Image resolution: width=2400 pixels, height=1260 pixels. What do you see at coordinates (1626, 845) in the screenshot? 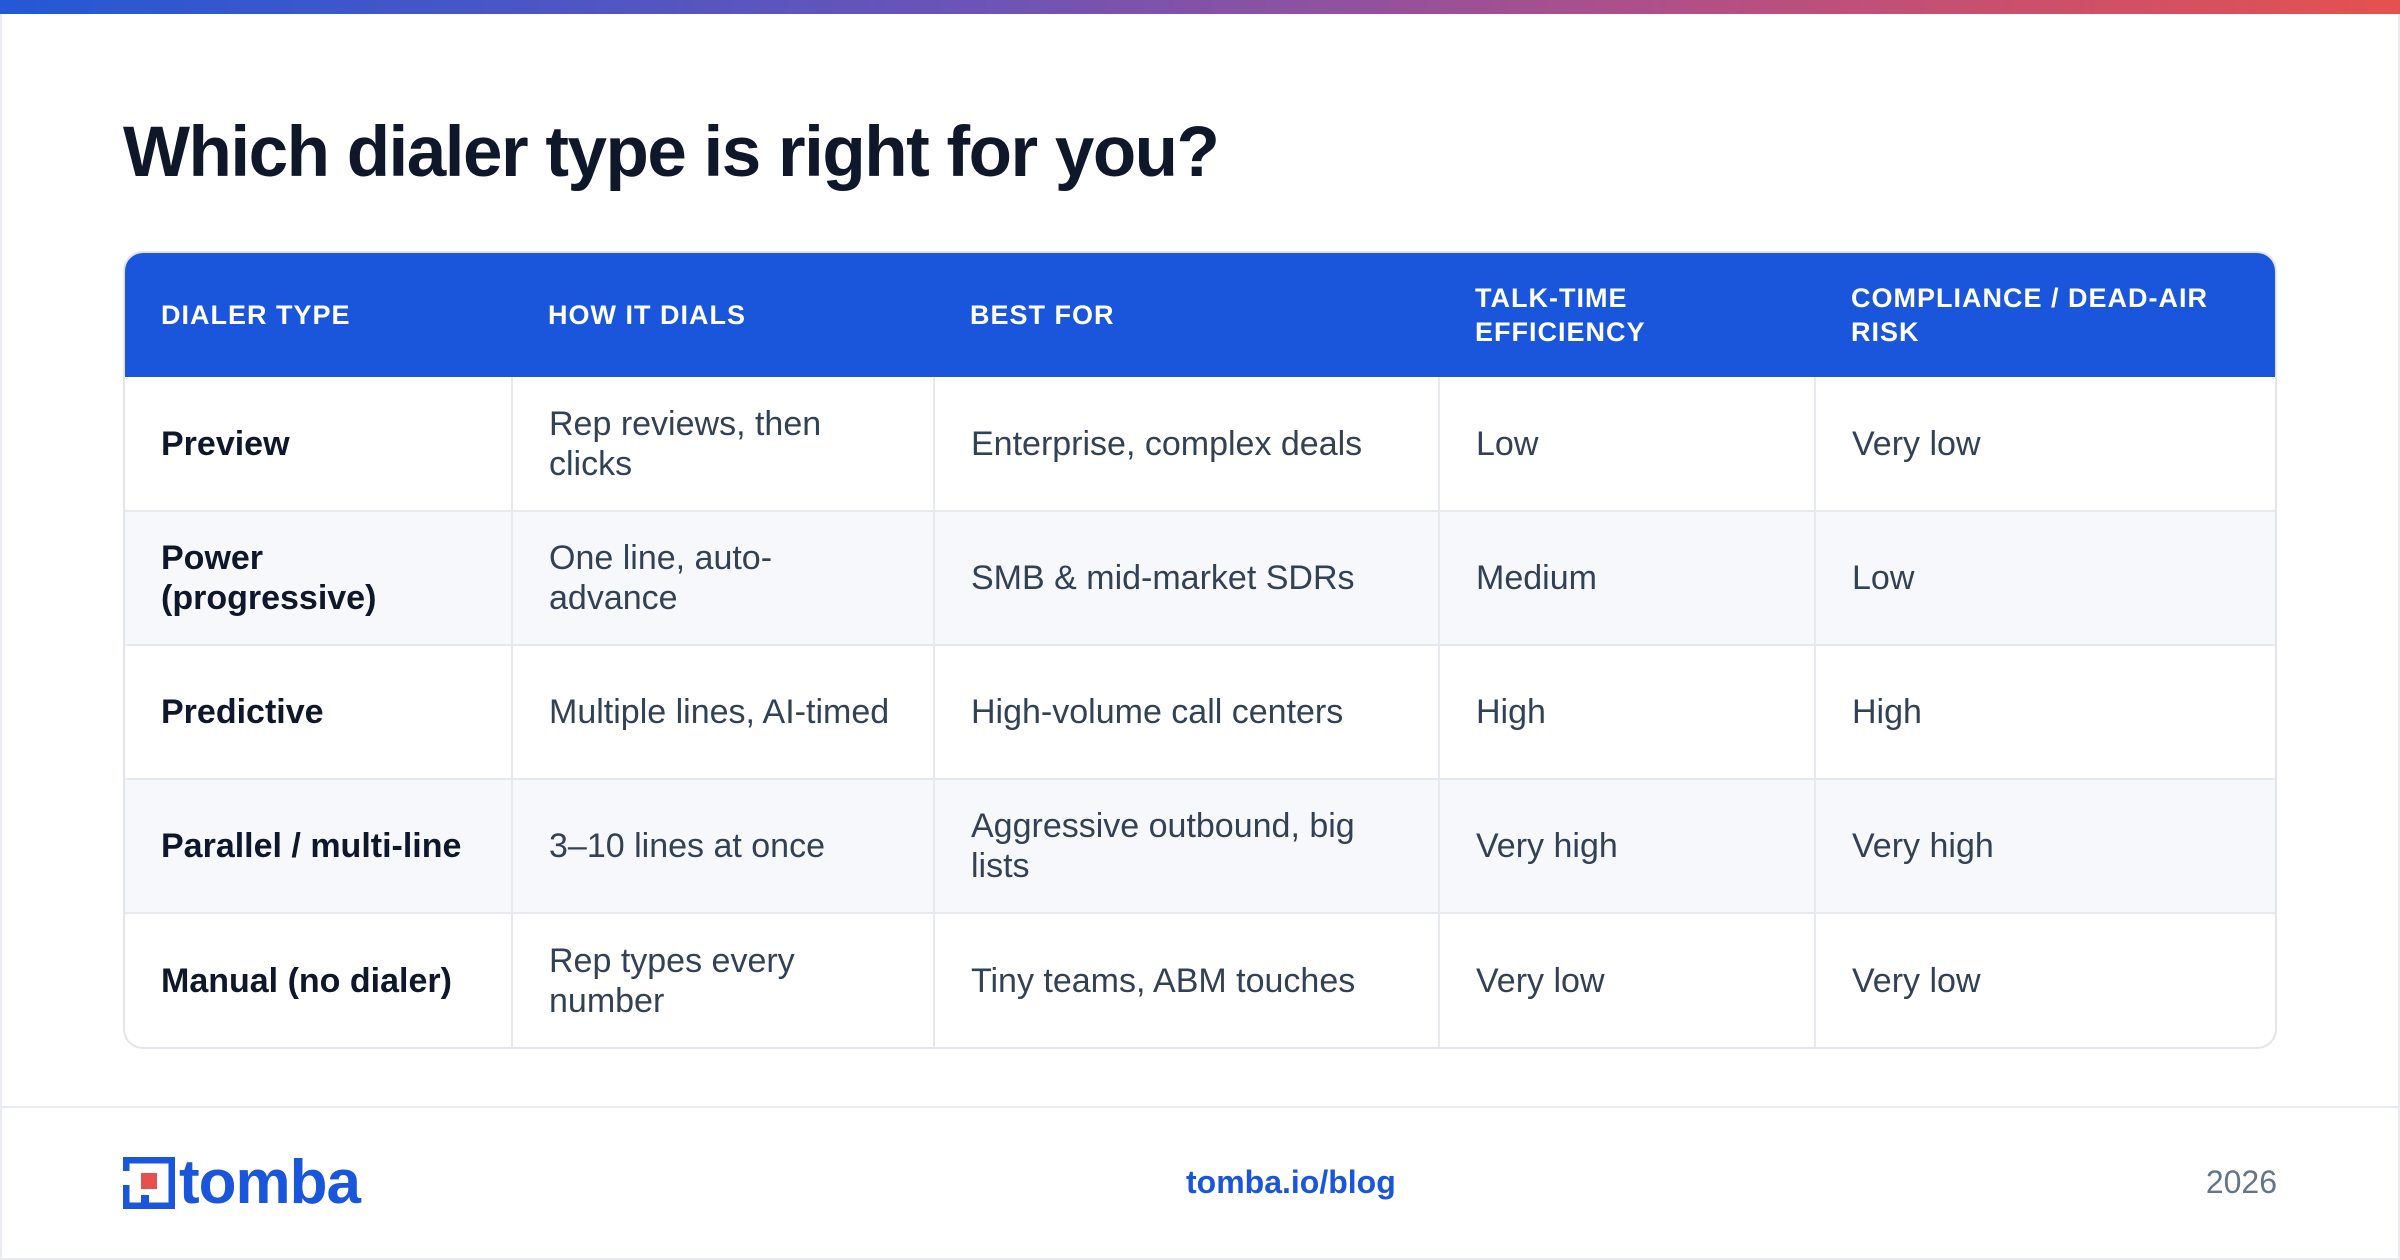
I see `cell-talk-time: Very high` at bounding box center [1626, 845].